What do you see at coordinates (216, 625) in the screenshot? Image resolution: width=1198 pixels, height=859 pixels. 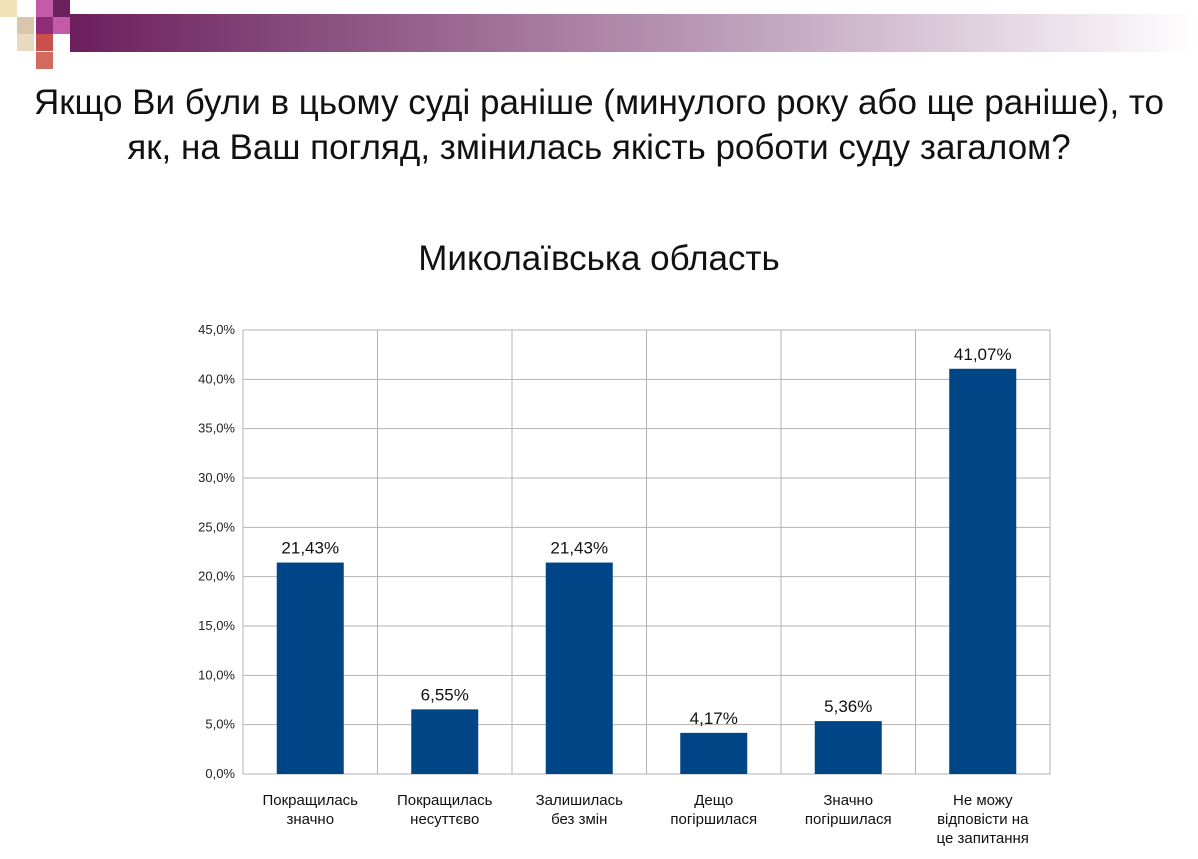 I see `y-tick-label: 15,0%` at bounding box center [216, 625].